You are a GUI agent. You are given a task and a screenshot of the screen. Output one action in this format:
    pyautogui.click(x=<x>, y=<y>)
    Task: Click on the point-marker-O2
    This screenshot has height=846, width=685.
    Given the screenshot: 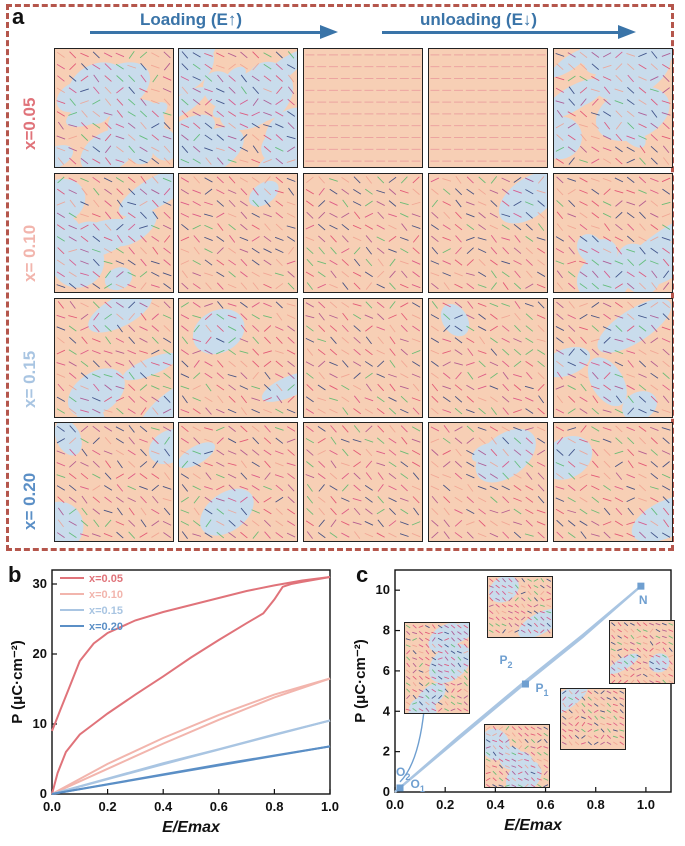 What is the action you would take?
    pyautogui.click(x=400, y=788)
    